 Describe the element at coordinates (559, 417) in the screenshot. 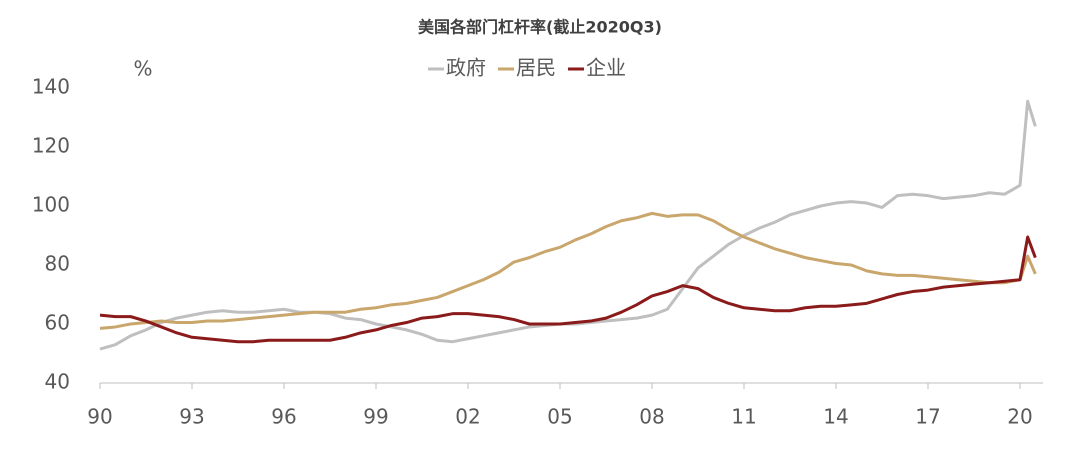

I see `x-tick-label: 05` at that location.